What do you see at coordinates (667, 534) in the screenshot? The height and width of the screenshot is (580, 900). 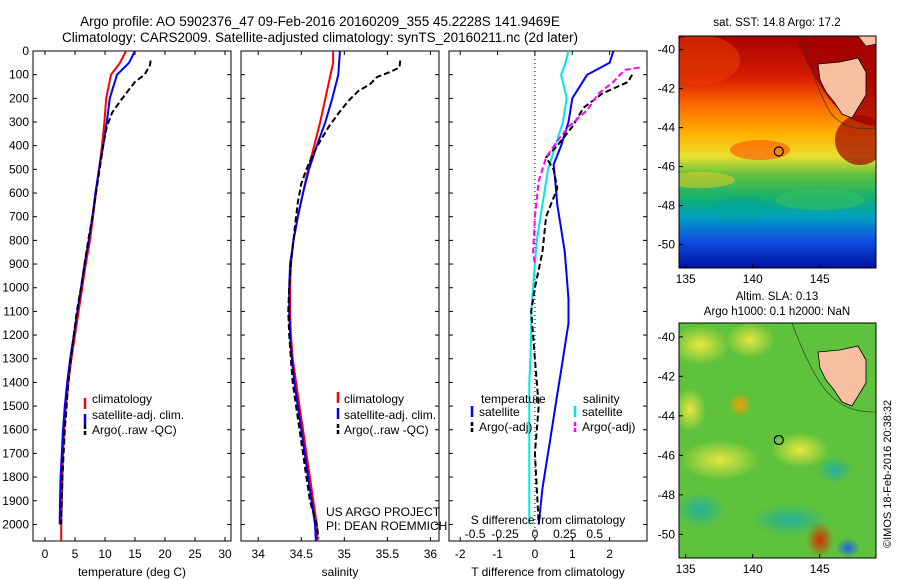 I see `lat-tick-label: -50` at bounding box center [667, 534].